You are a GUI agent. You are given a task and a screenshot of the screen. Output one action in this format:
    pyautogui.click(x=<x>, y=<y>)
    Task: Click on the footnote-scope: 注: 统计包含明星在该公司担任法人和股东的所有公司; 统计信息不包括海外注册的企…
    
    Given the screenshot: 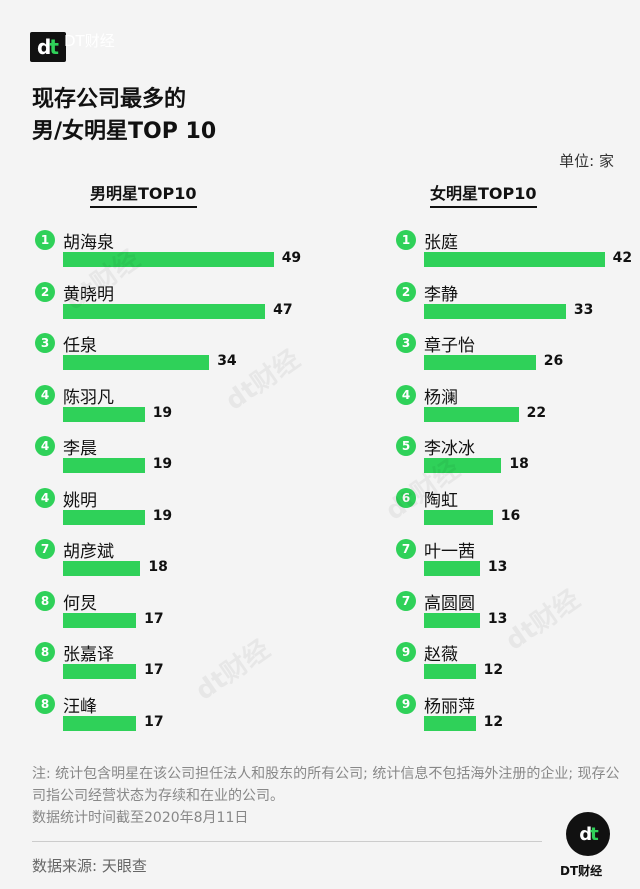 What is the action you would take?
    pyautogui.click(x=326, y=785)
    